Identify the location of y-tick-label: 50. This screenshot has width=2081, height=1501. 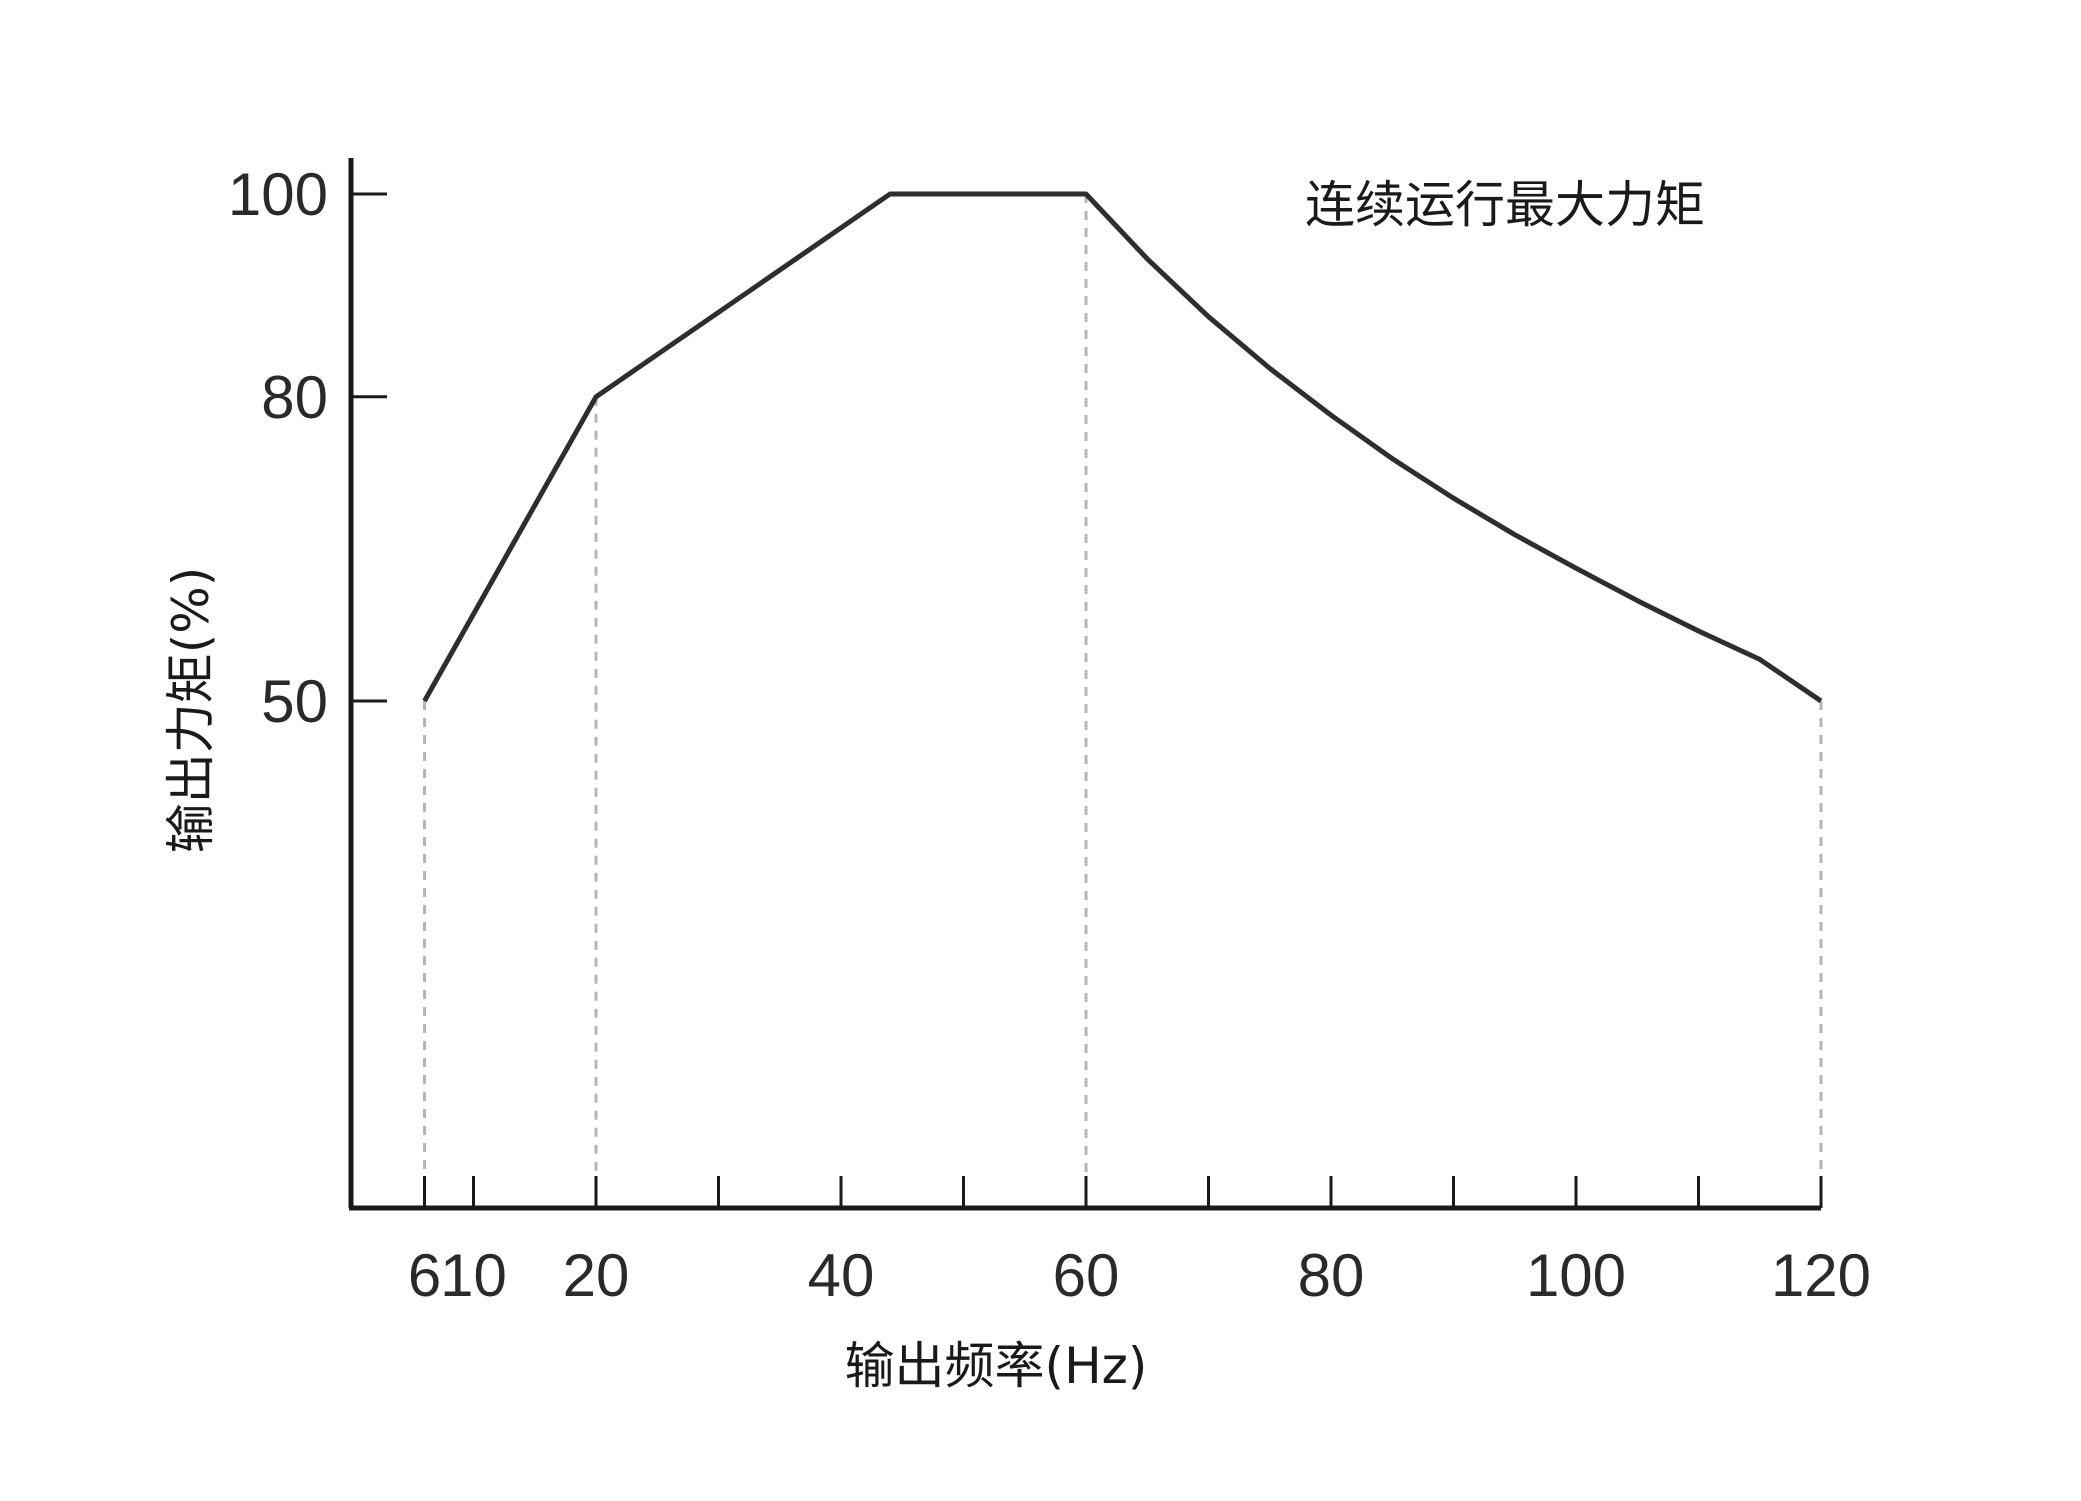
(294, 701).